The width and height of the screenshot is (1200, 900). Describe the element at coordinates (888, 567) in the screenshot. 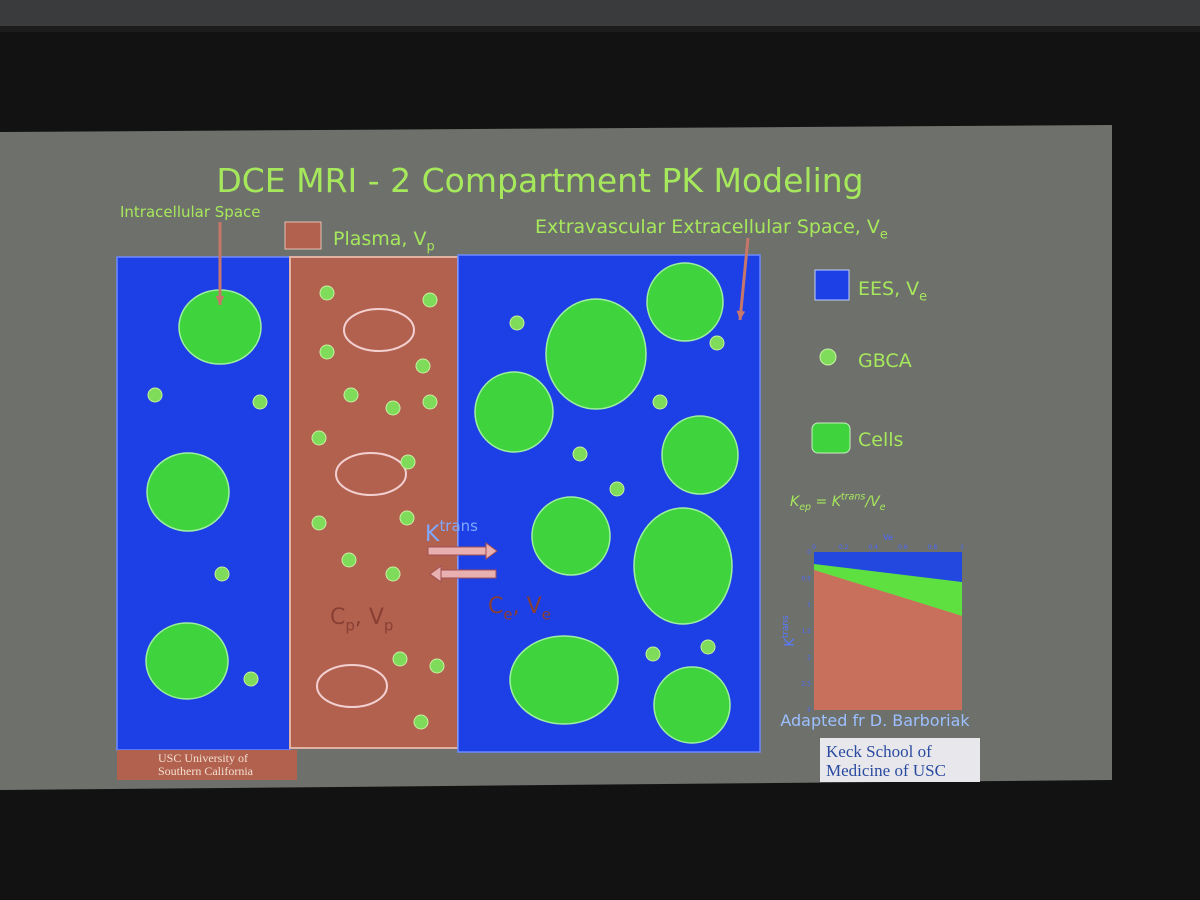

I see `inset-blue` at that location.